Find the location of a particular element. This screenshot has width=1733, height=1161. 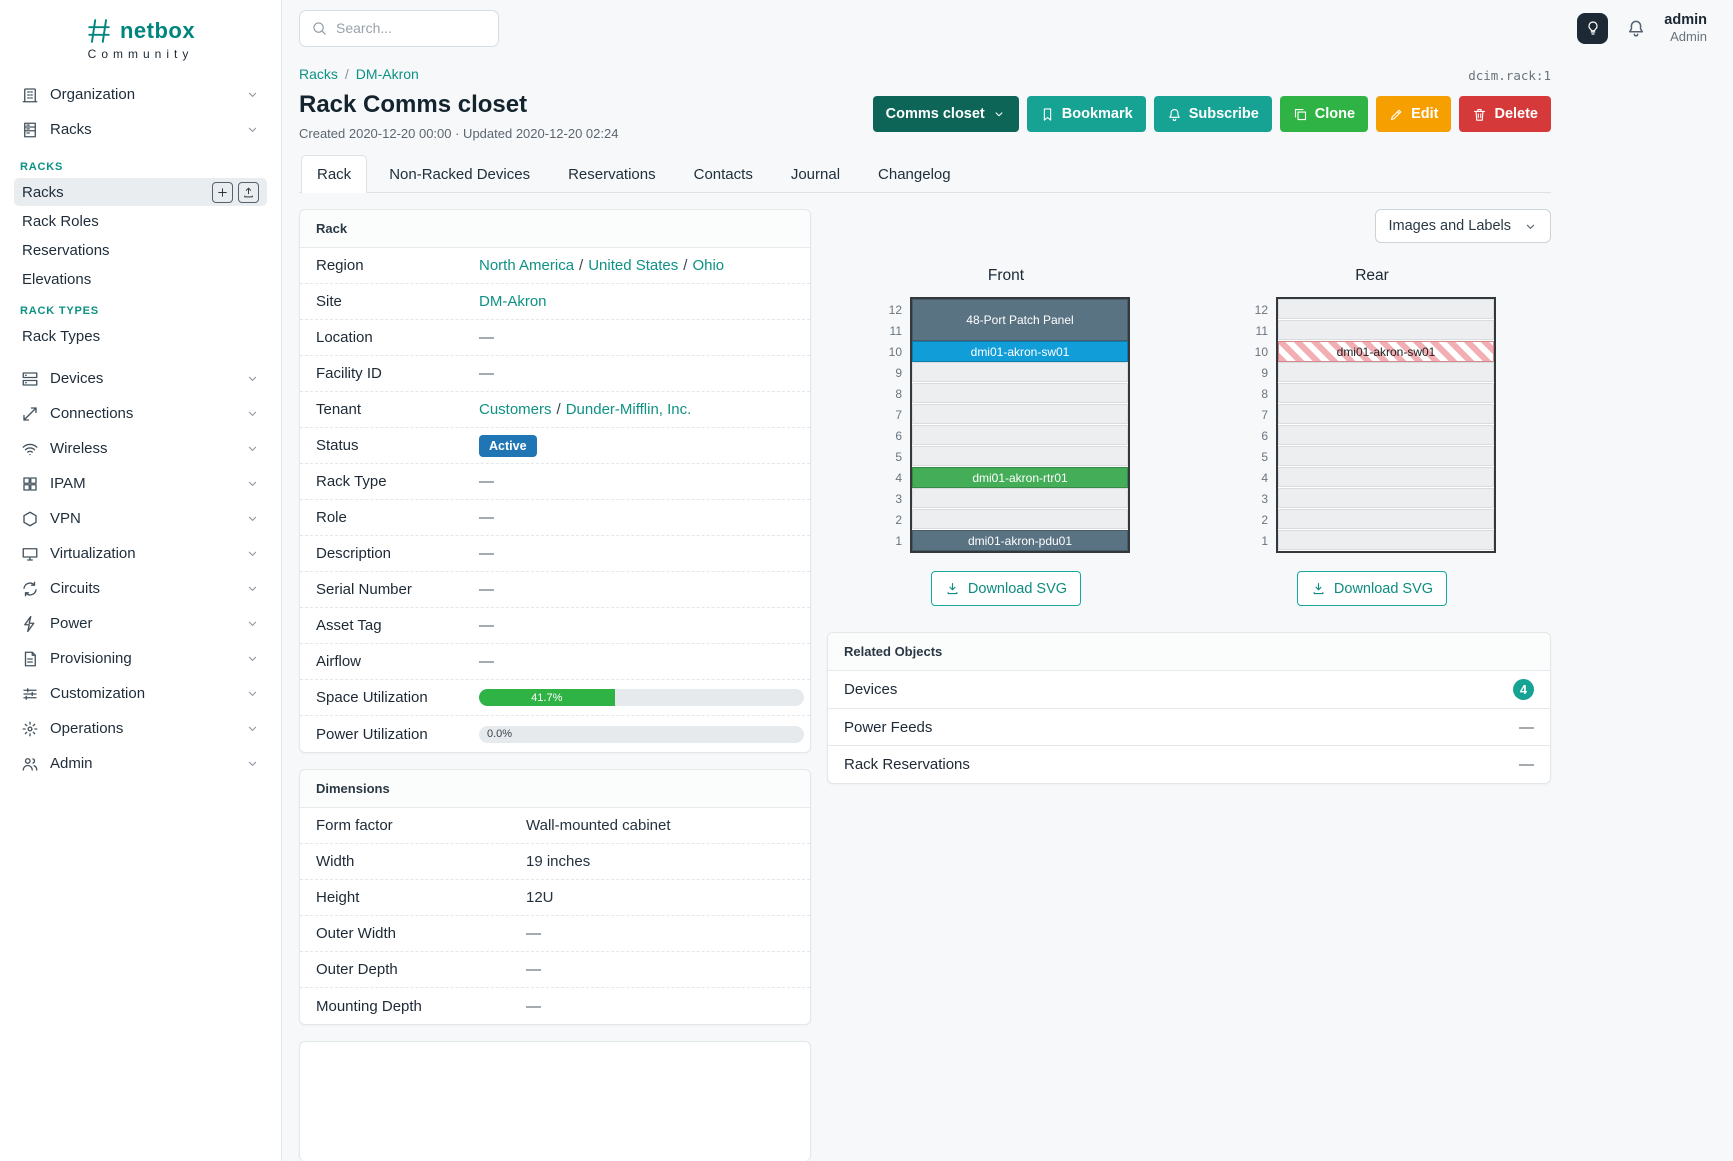

related-empty: — is located at coordinates (1526, 764).